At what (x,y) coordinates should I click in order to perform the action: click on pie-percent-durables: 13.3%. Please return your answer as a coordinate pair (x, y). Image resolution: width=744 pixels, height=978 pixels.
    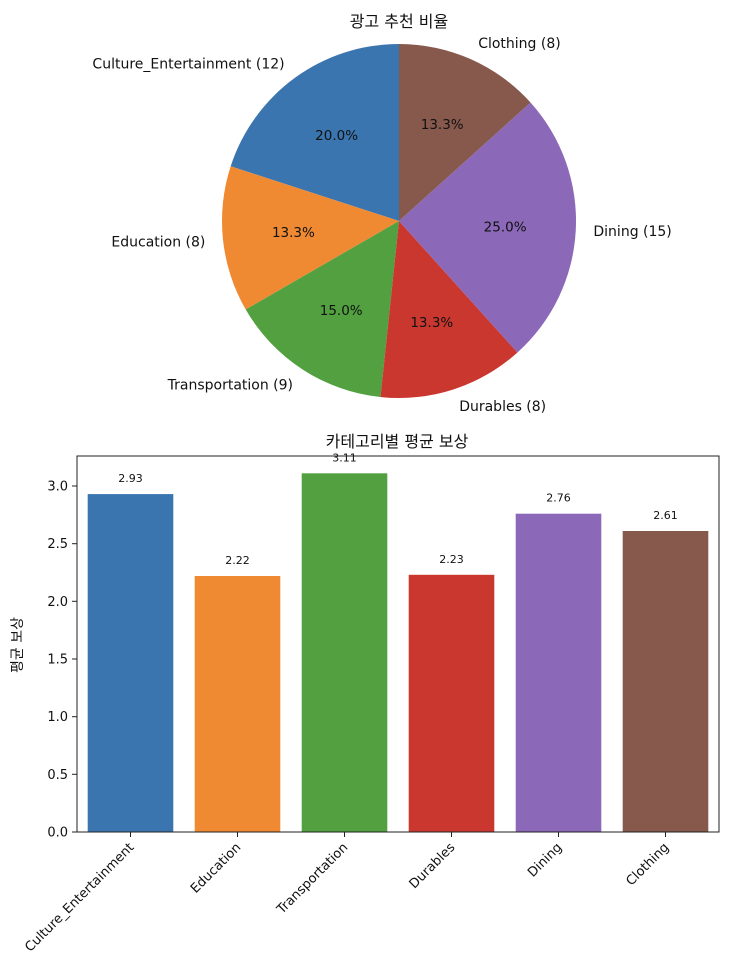
    Looking at the image, I should click on (431, 323).